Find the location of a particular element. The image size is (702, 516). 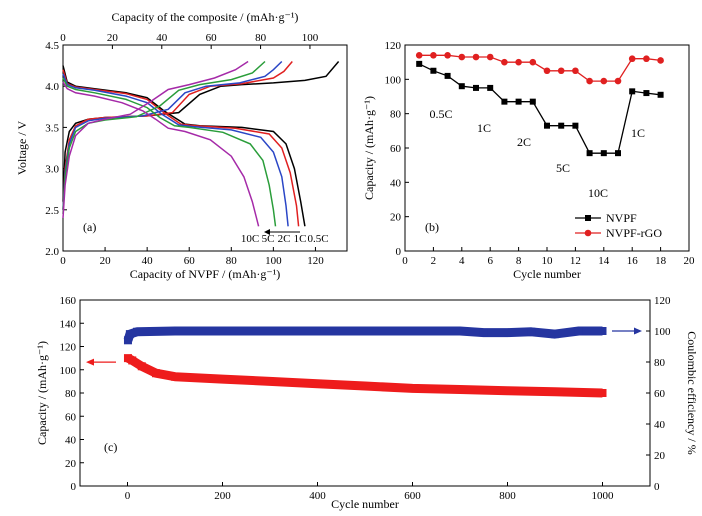

legend-marker-NVPF is located at coordinates (588, 218).